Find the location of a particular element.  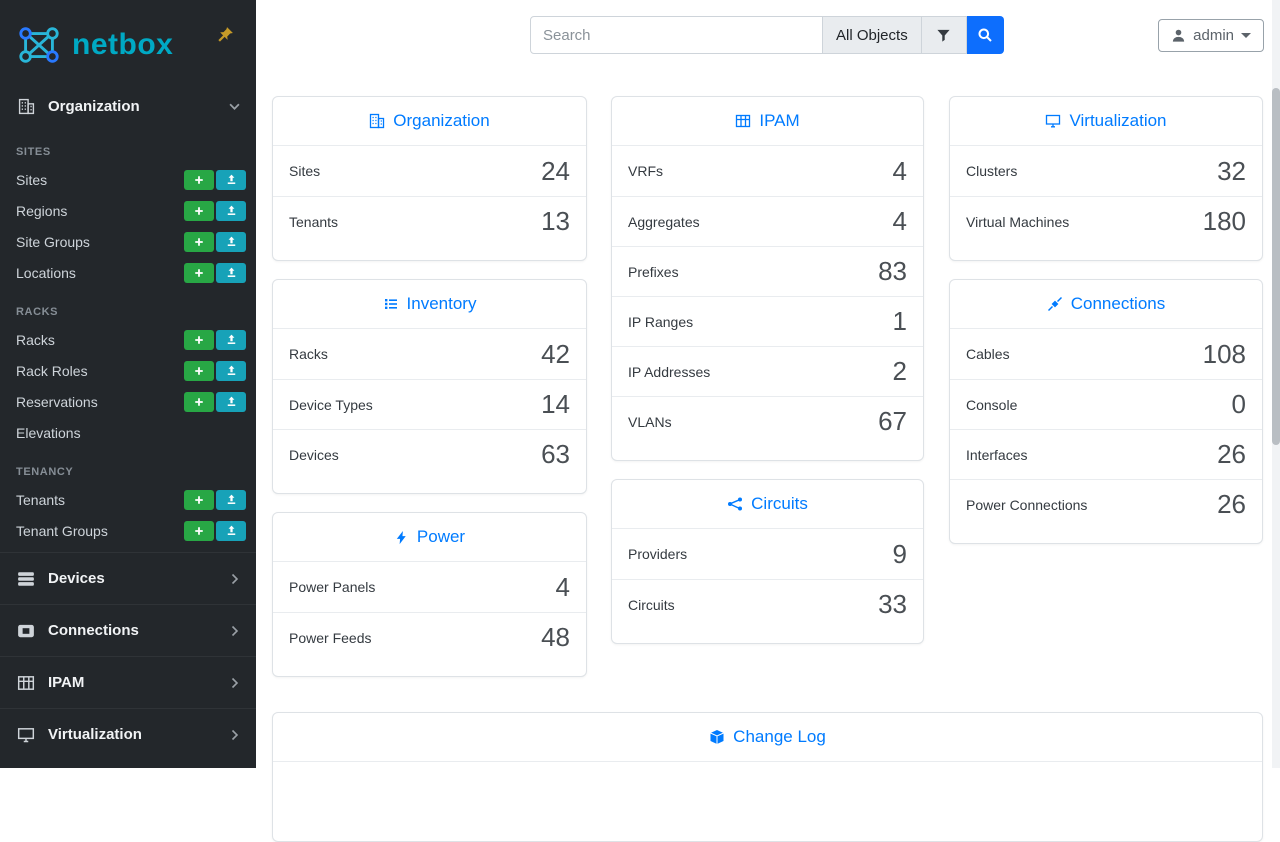

import-locations-button is located at coordinates (231, 272).